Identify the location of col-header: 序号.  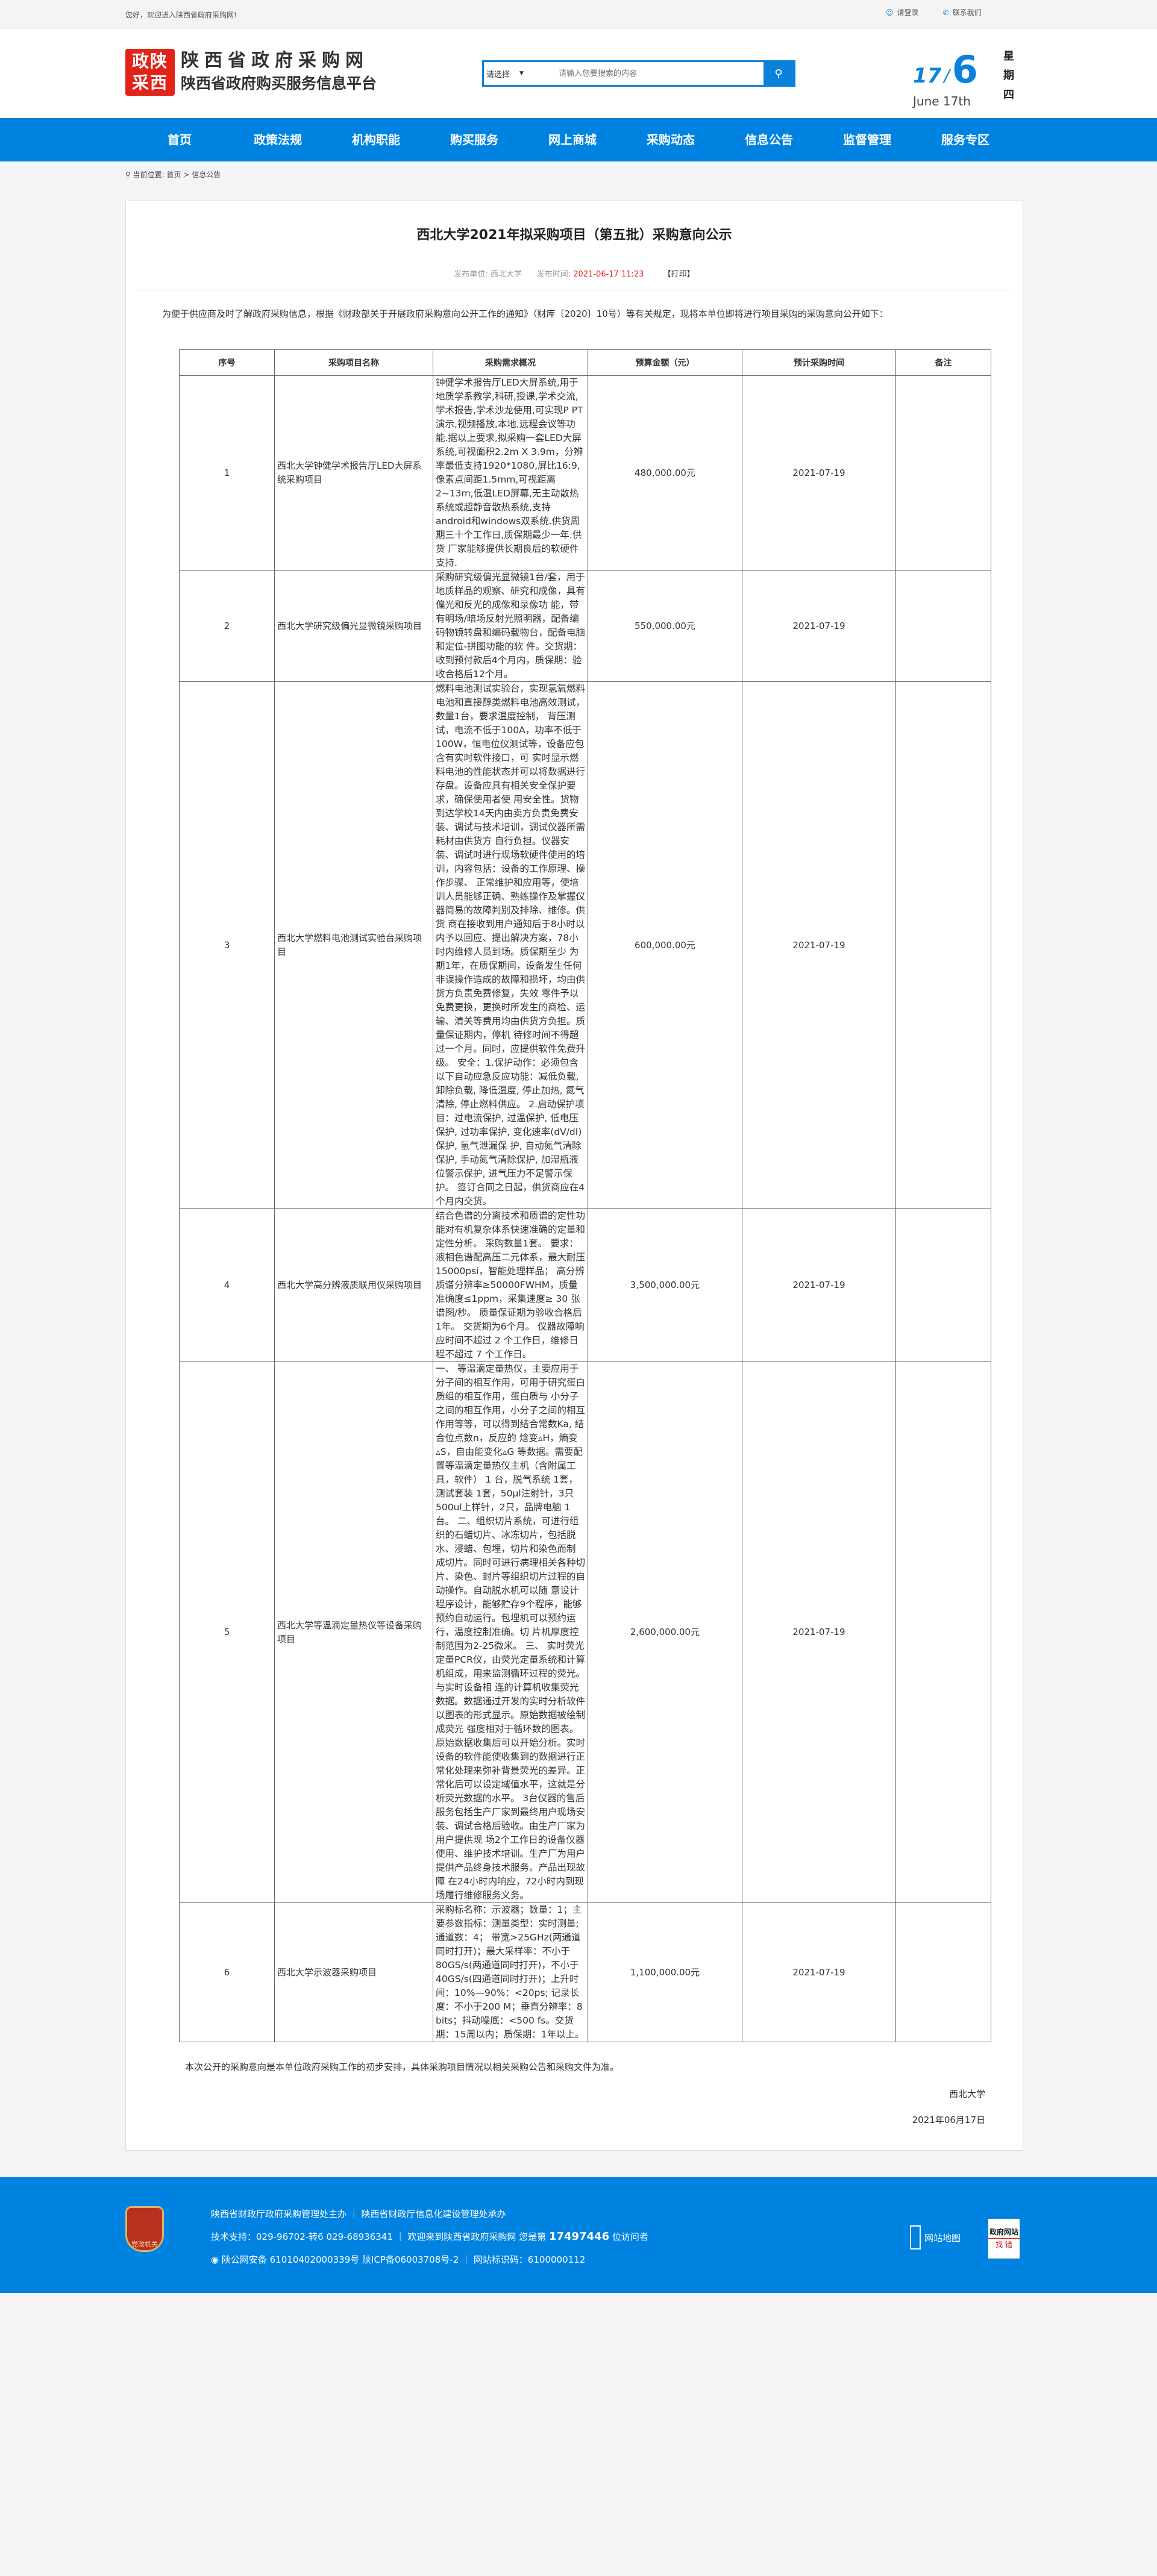
(227, 362).